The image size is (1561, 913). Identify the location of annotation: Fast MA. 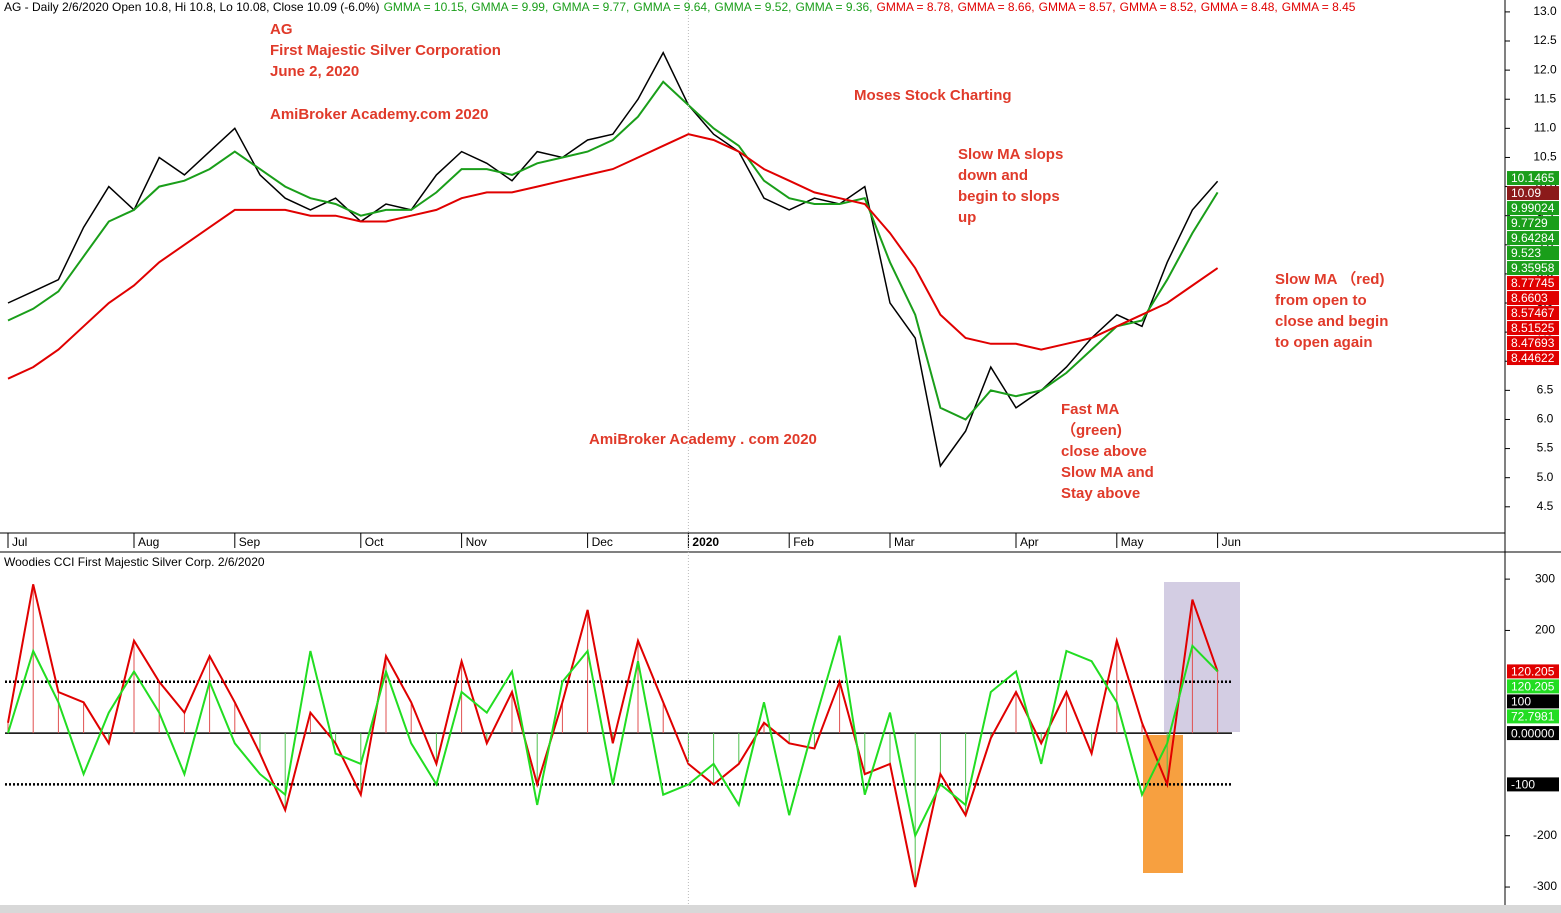
(1090, 409).